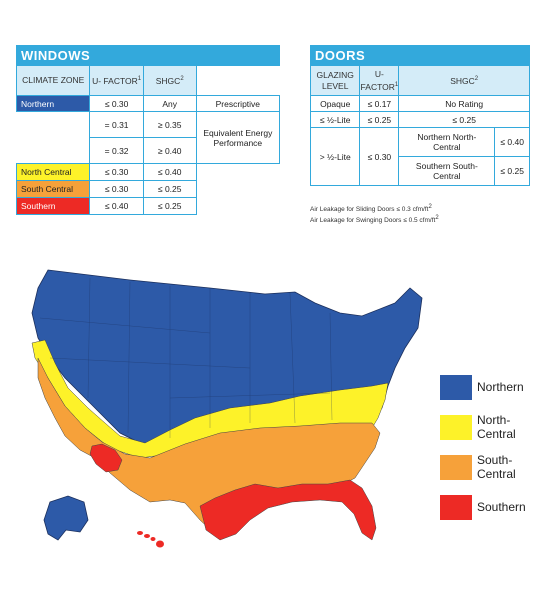  I want to click on southern-region-southwest, so click(106, 458).